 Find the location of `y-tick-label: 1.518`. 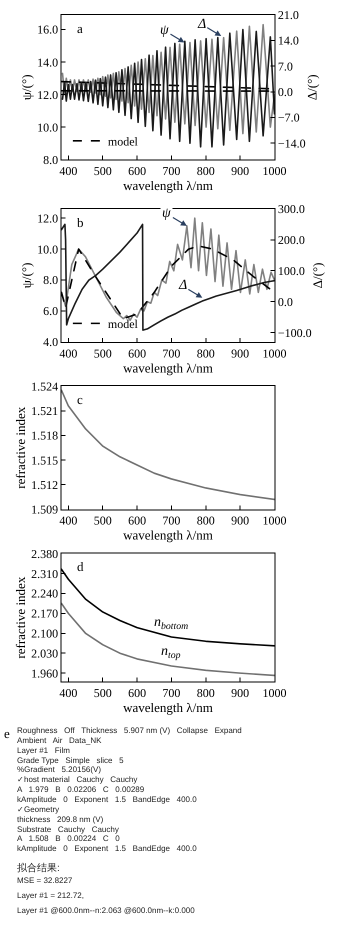

y-tick-label: 1.518 is located at coordinates (44, 435).